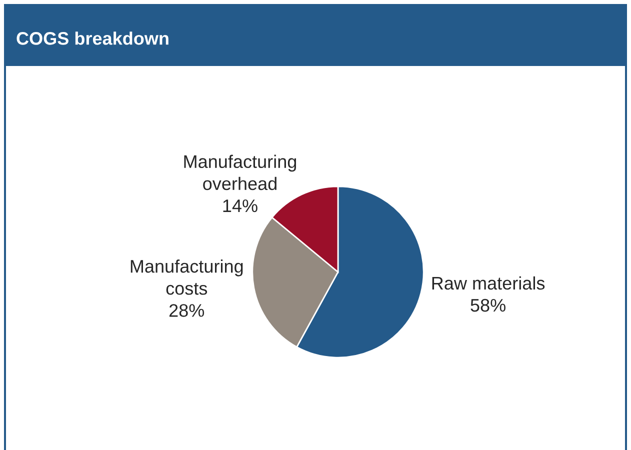 This screenshot has width=631, height=450. Describe the element at coordinates (240, 172) in the screenshot. I see `slice-label: Manufacturing overhead` at that location.